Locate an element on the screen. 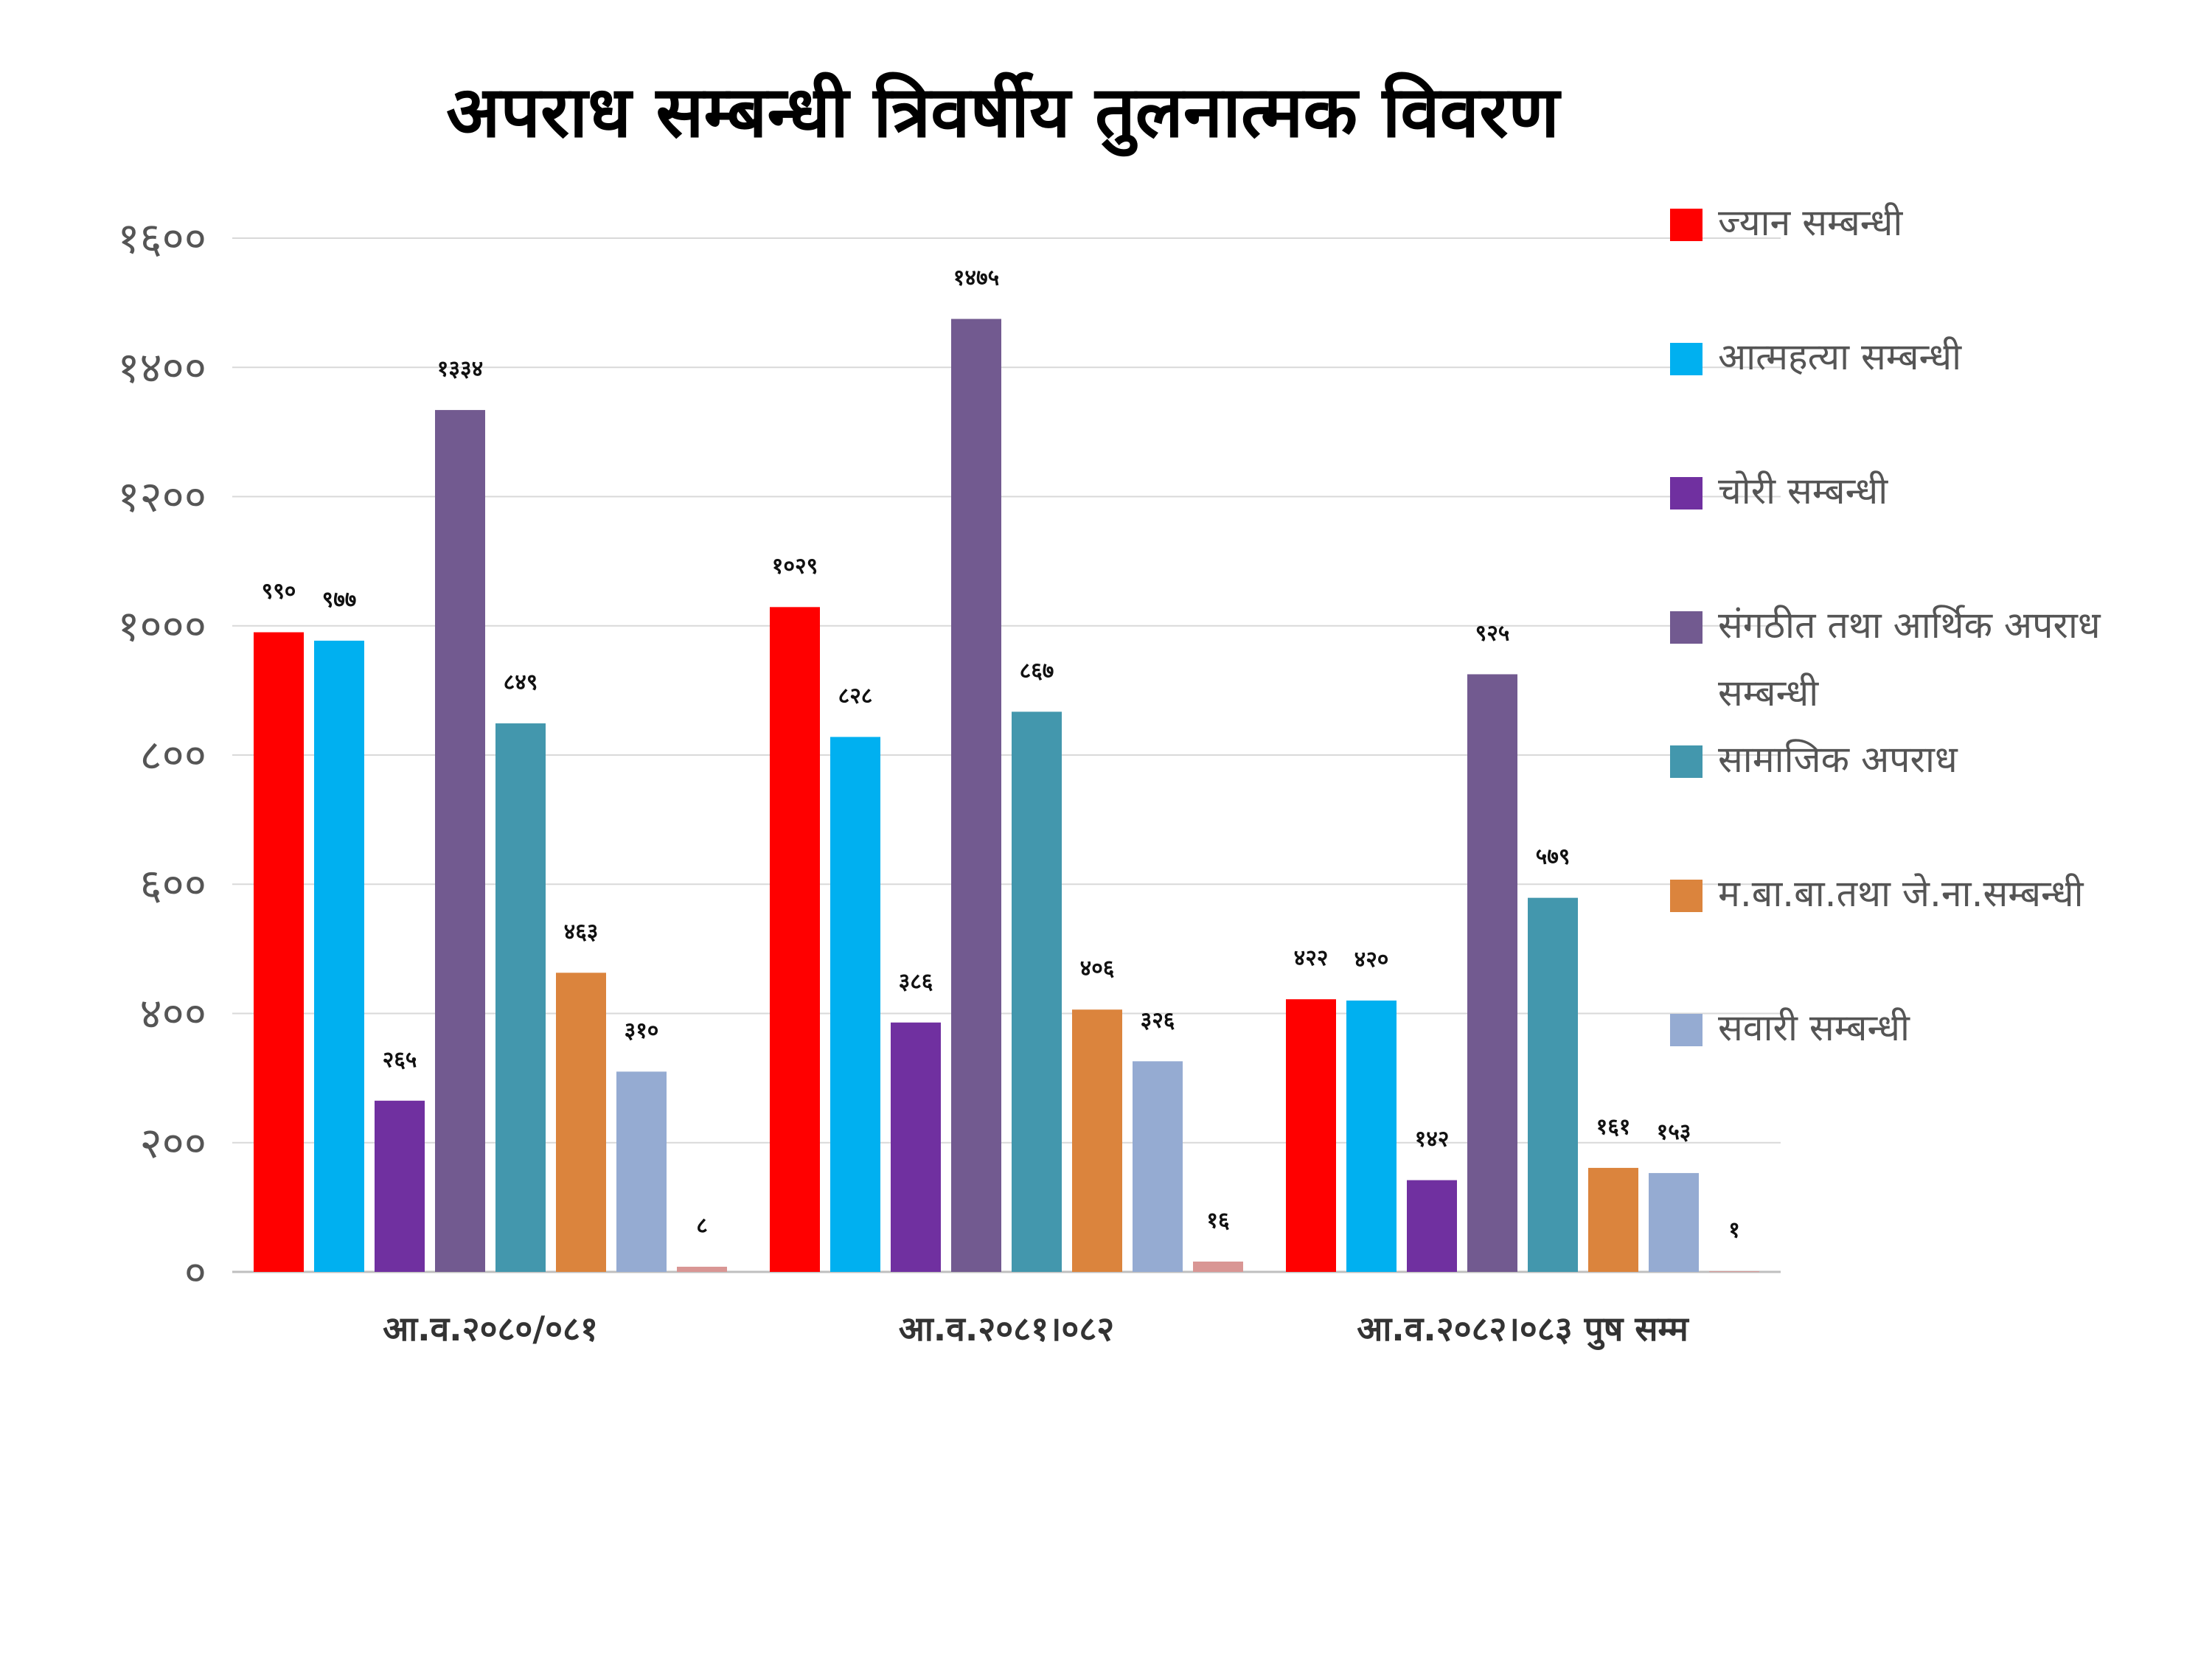 The height and width of the screenshot is (1659, 2212). y-tick-label: ४०० is located at coordinates (173, 1014).